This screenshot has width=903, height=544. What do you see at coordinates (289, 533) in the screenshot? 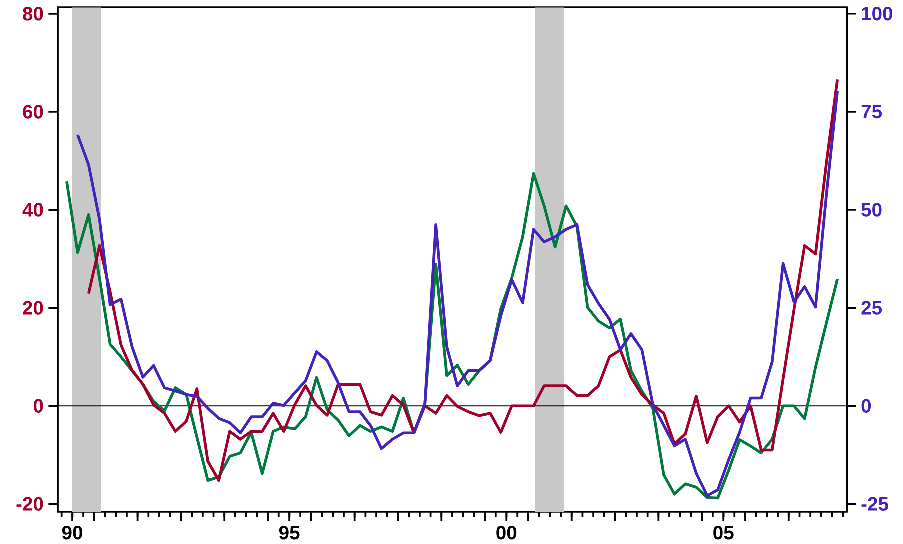
I see `x-tick-label: 95` at bounding box center [289, 533].